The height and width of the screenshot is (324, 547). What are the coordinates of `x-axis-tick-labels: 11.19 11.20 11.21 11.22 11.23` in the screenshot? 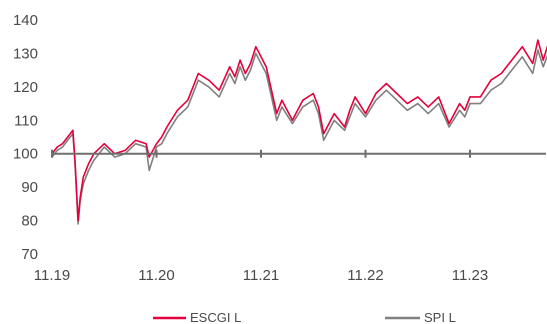 It's located at (261, 275).